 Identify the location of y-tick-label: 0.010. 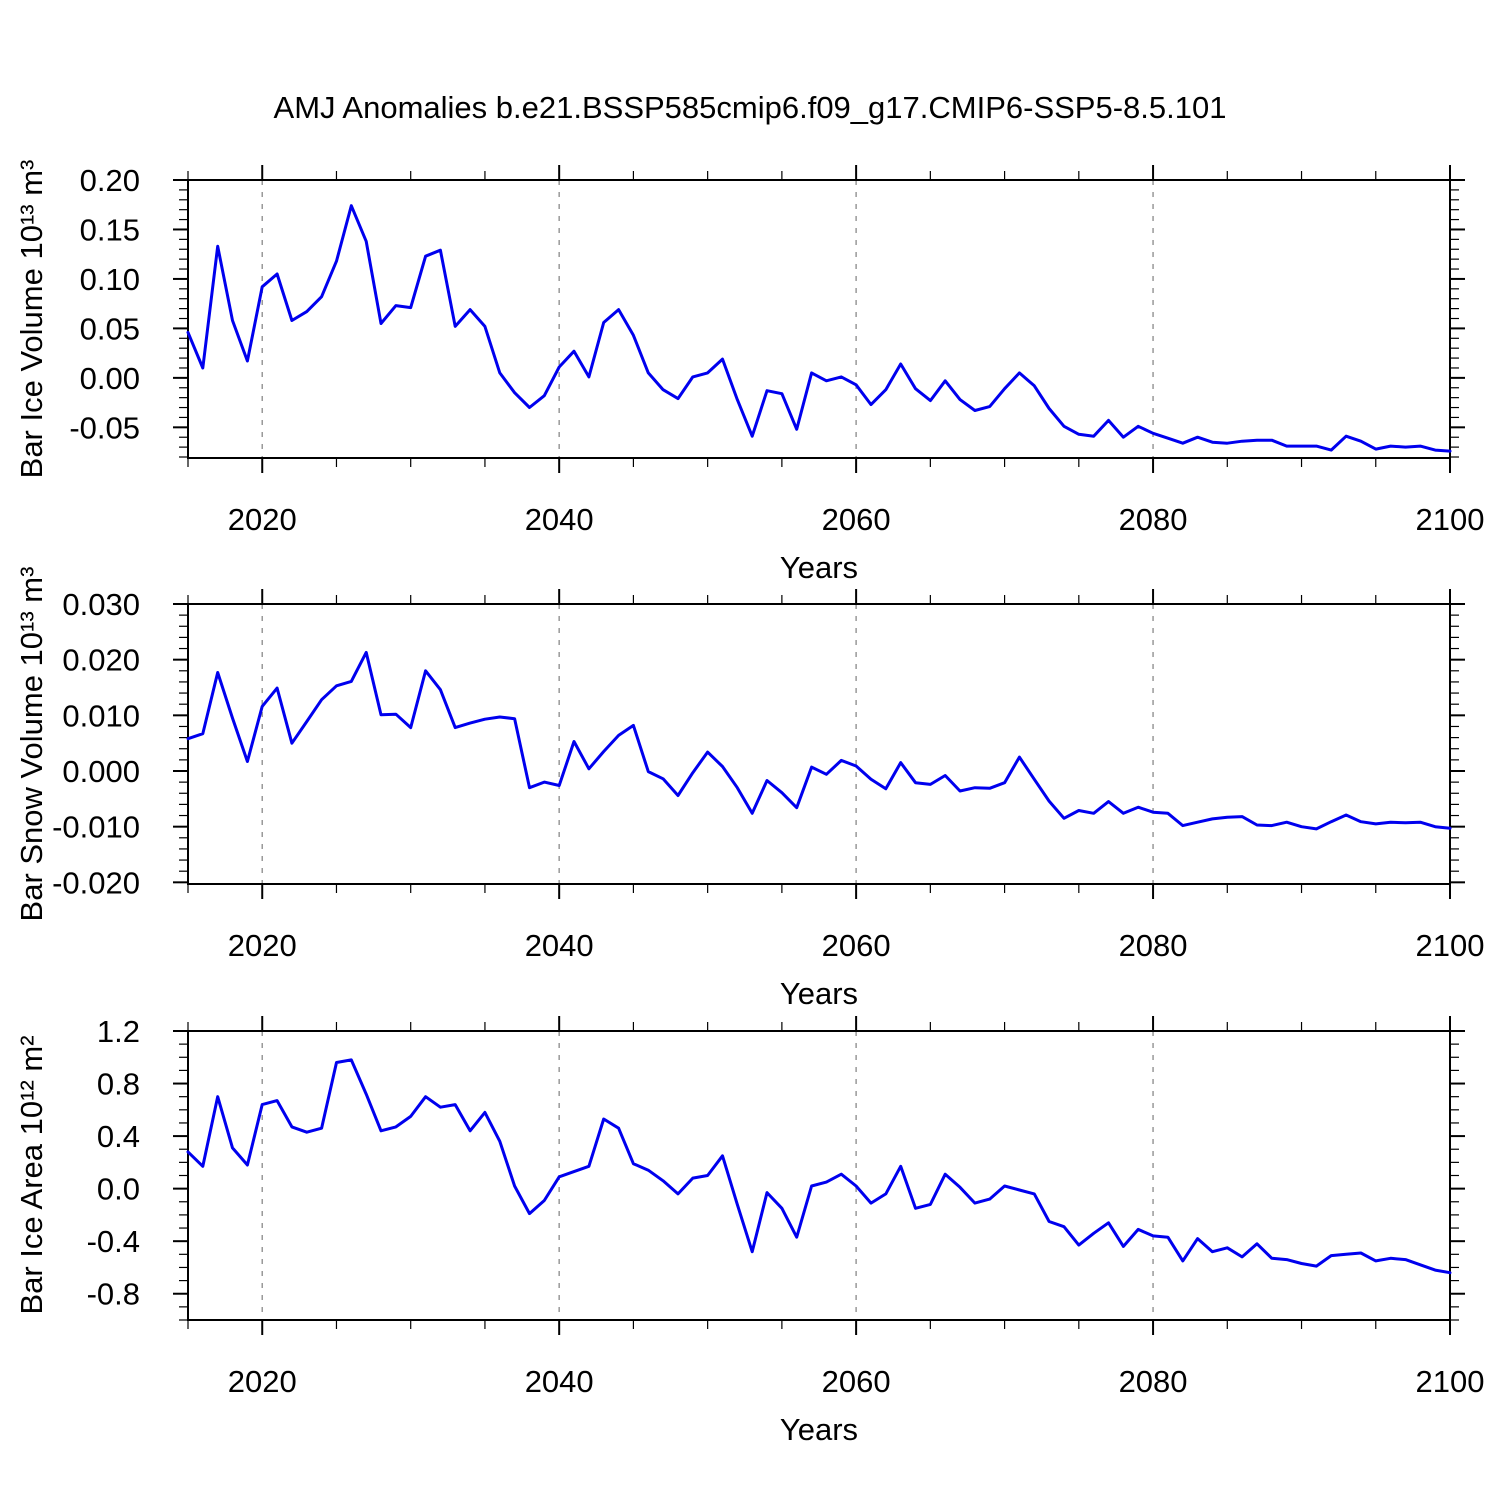
(101, 715).